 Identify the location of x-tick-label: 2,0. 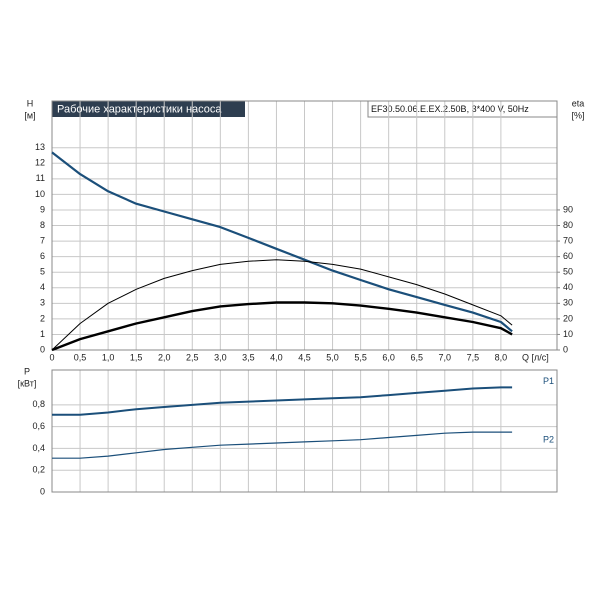
(164, 357).